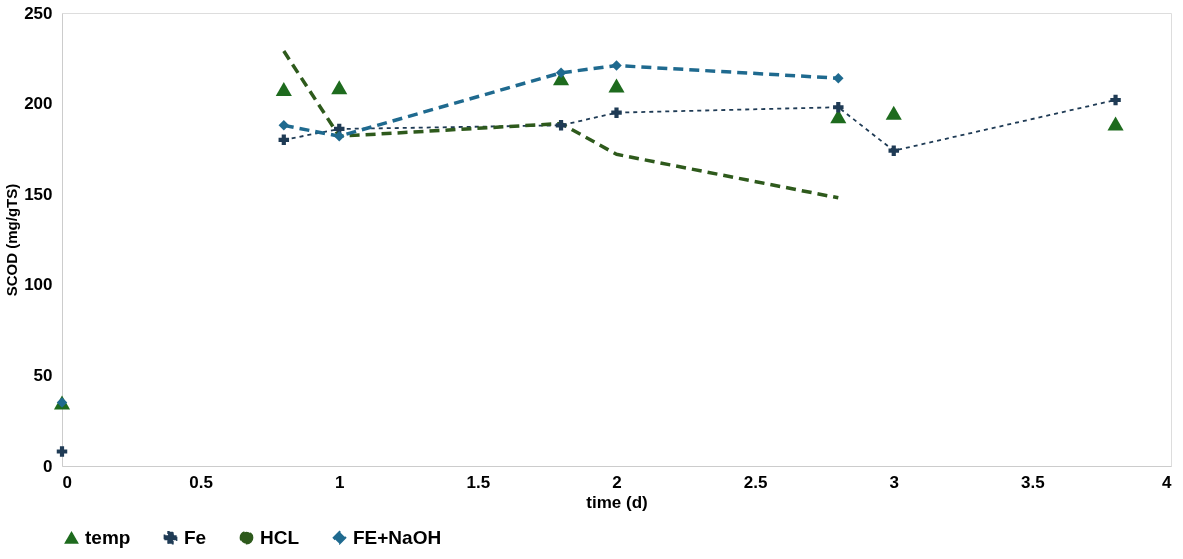 The width and height of the screenshot is (1183, 559). I want to click on legend-label: Fe, so click(195, 537).